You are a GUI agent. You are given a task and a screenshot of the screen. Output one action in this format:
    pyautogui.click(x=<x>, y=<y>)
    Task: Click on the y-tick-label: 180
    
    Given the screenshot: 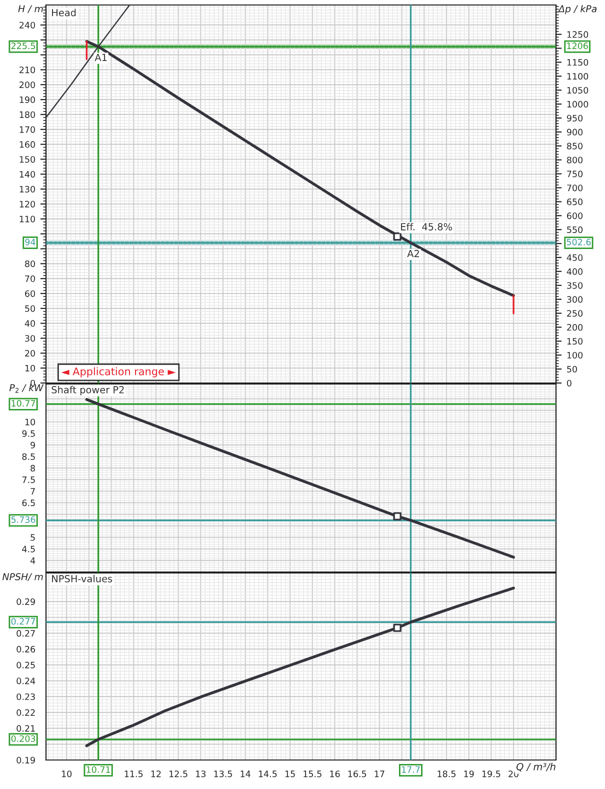 What is the action you would take?
    pyautogui.click(x=27, y=114)
    